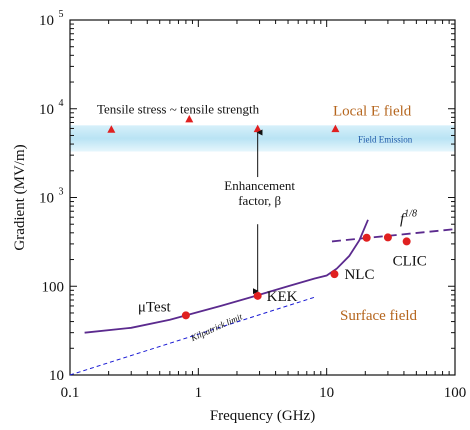 This screenshot has height=430, width=470. Describe the element at coordinates (20, 197) in the screenshot. I see `y-axis-title: Gradient (MV/m)` at that location.